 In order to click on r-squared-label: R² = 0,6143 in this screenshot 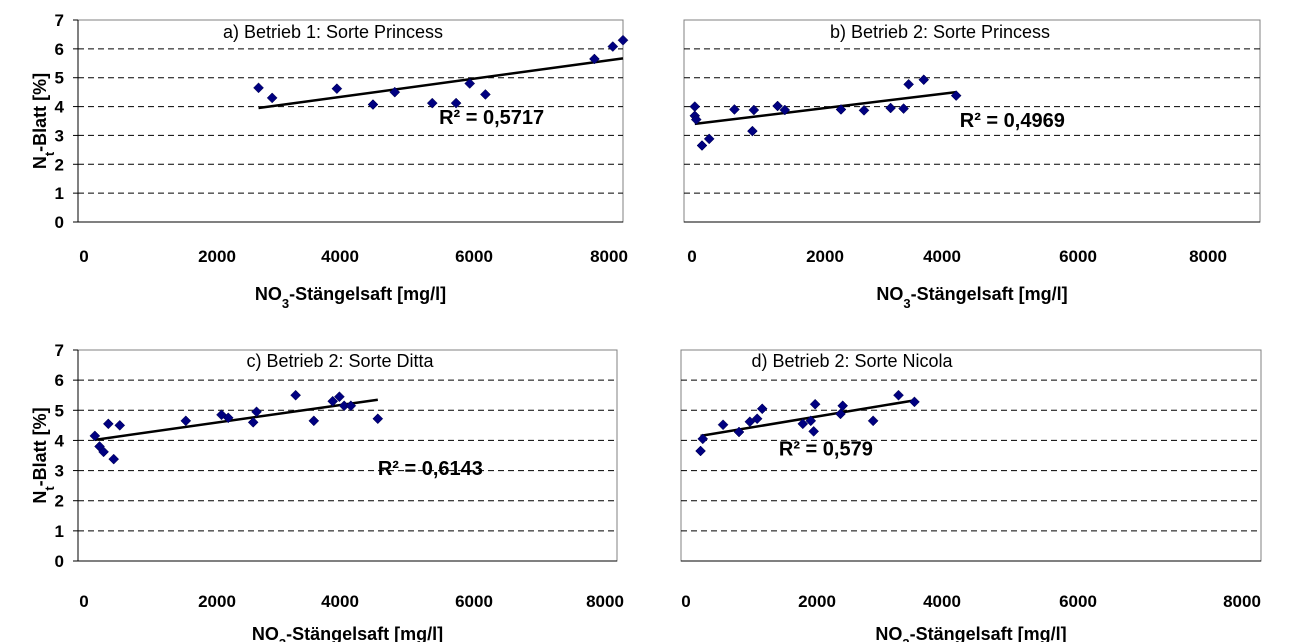, I will do `click(430, 469)`.